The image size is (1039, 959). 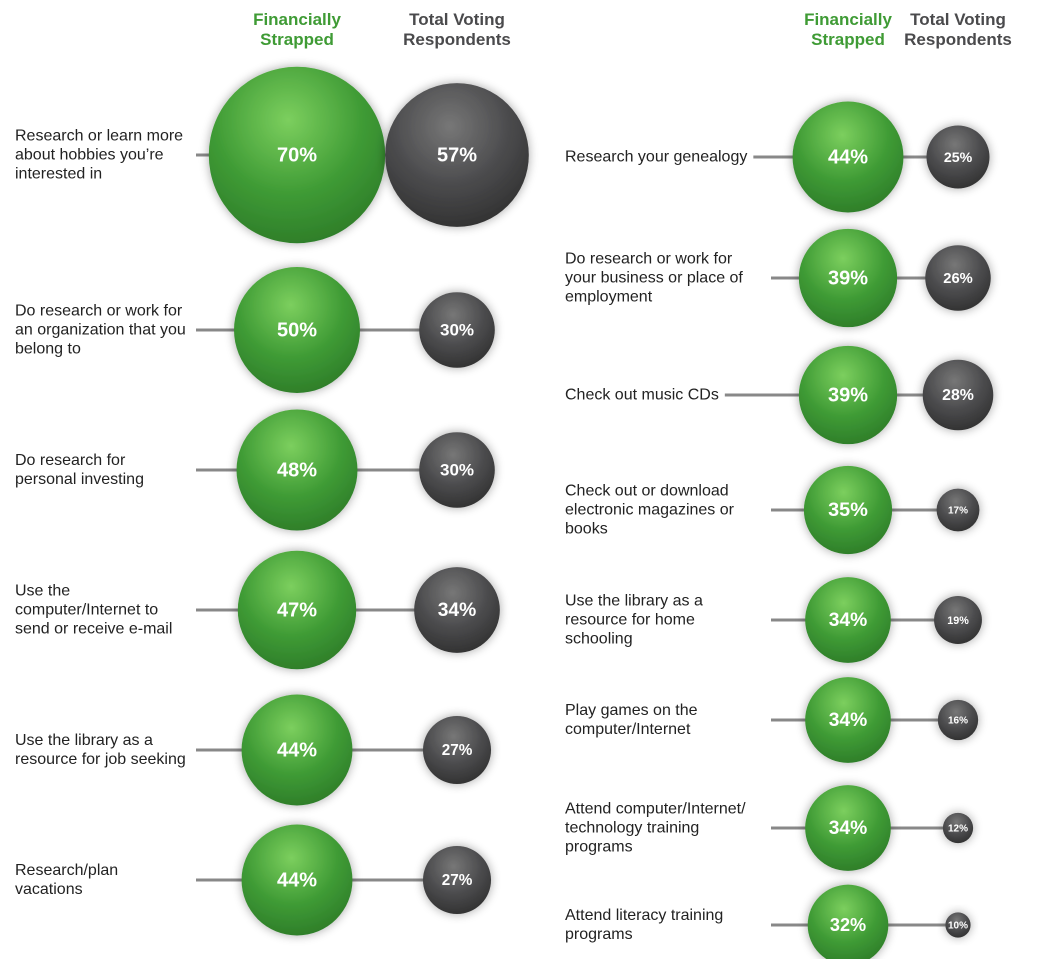 I want to click on data-label: 32%, so click(x=848, y=925).